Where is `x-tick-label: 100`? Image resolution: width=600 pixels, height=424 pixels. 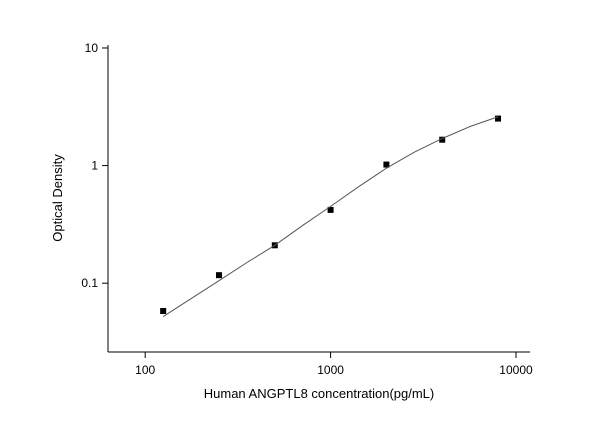 x-tick-label: 100 is located at coordinates (145, 370).